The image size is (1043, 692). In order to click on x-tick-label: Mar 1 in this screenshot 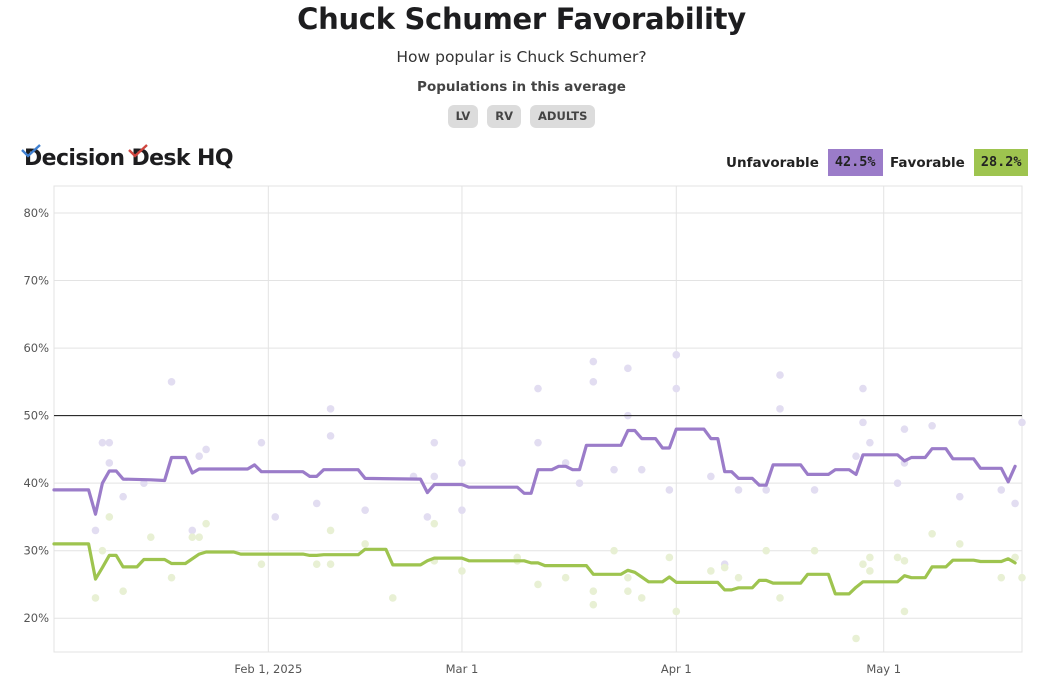, I will do `click(462, 669)`.